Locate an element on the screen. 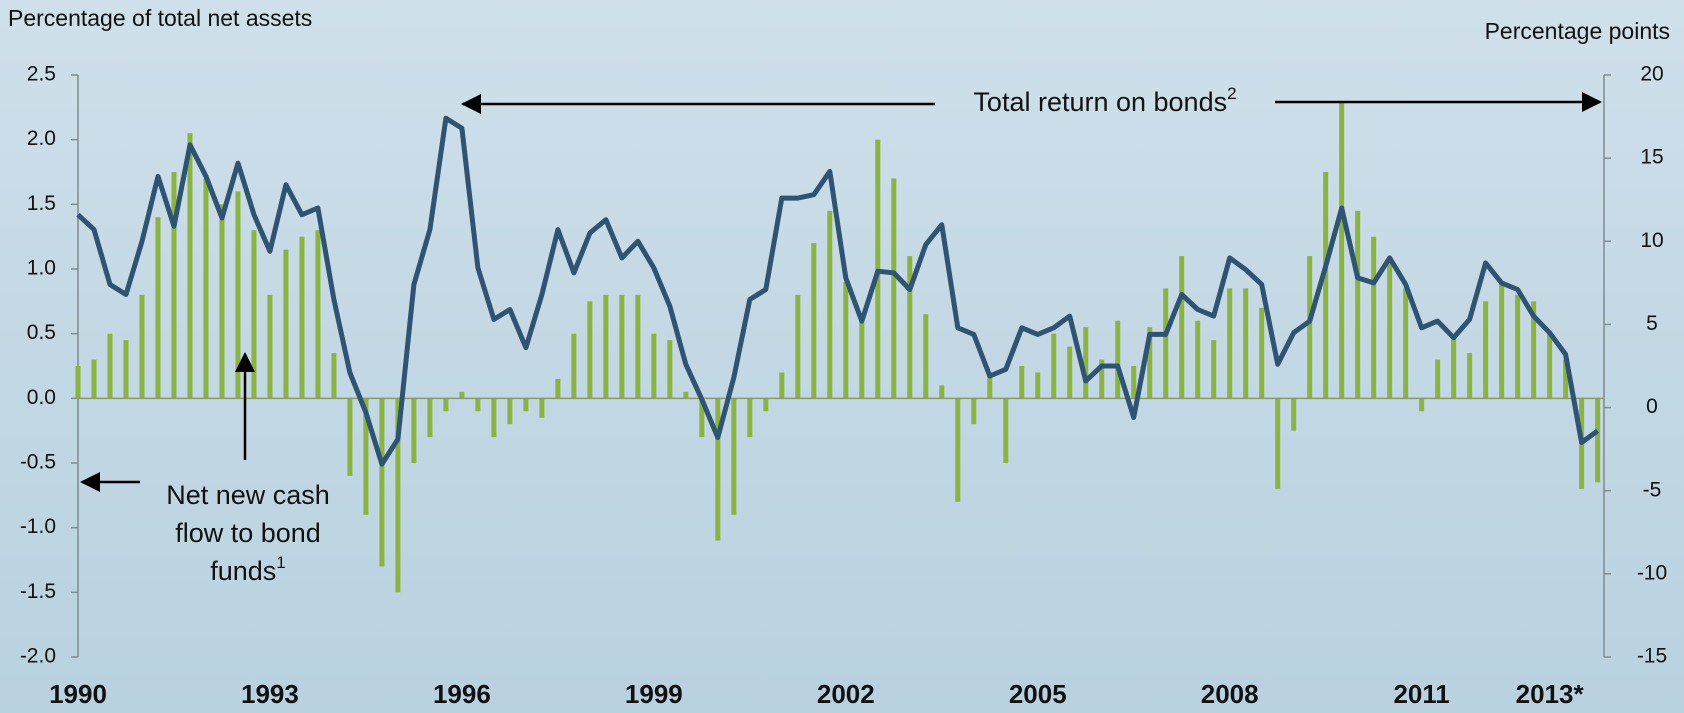 The image size is (1684, 713). y-tick-label: 2.0 is located at coordinates (41, 138).